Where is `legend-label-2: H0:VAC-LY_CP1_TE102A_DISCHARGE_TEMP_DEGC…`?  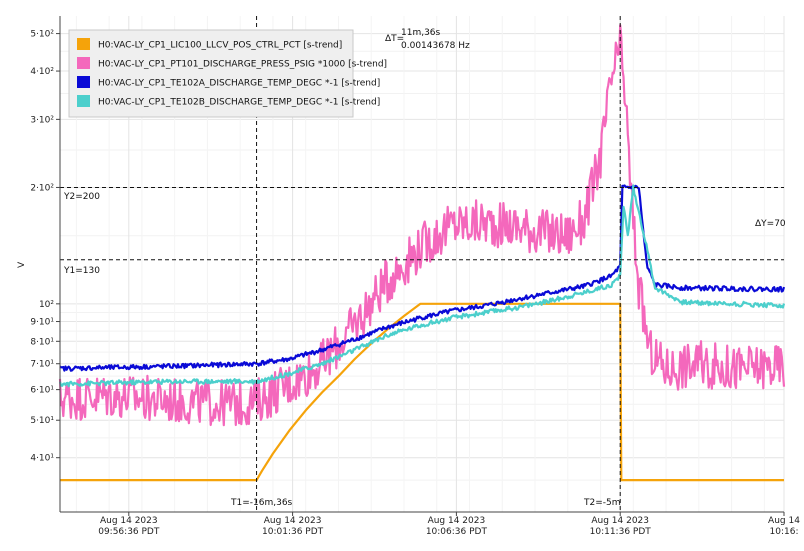 legend-label-2: H0:VAC-LY_CP1_TE102A_DISCHARGE_TEMP_DEGC… is located at coordinates (239, 84).